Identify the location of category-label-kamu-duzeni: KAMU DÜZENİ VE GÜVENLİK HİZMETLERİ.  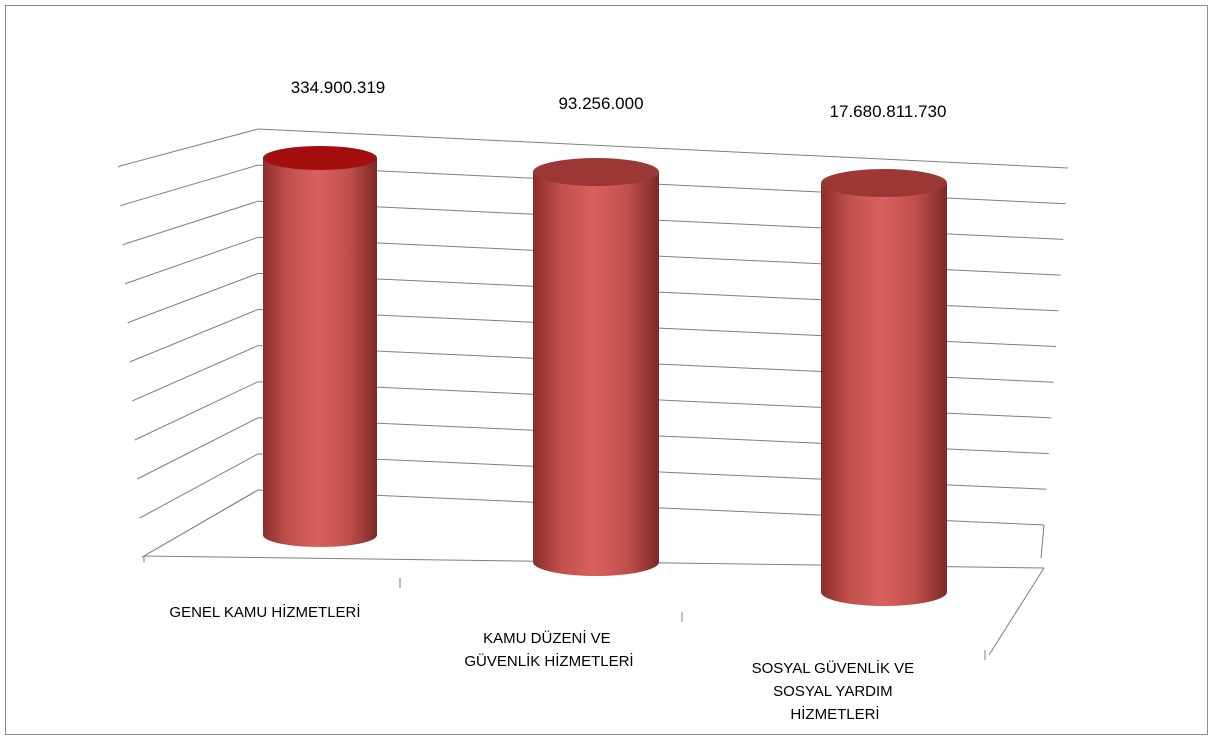
(548, 649).